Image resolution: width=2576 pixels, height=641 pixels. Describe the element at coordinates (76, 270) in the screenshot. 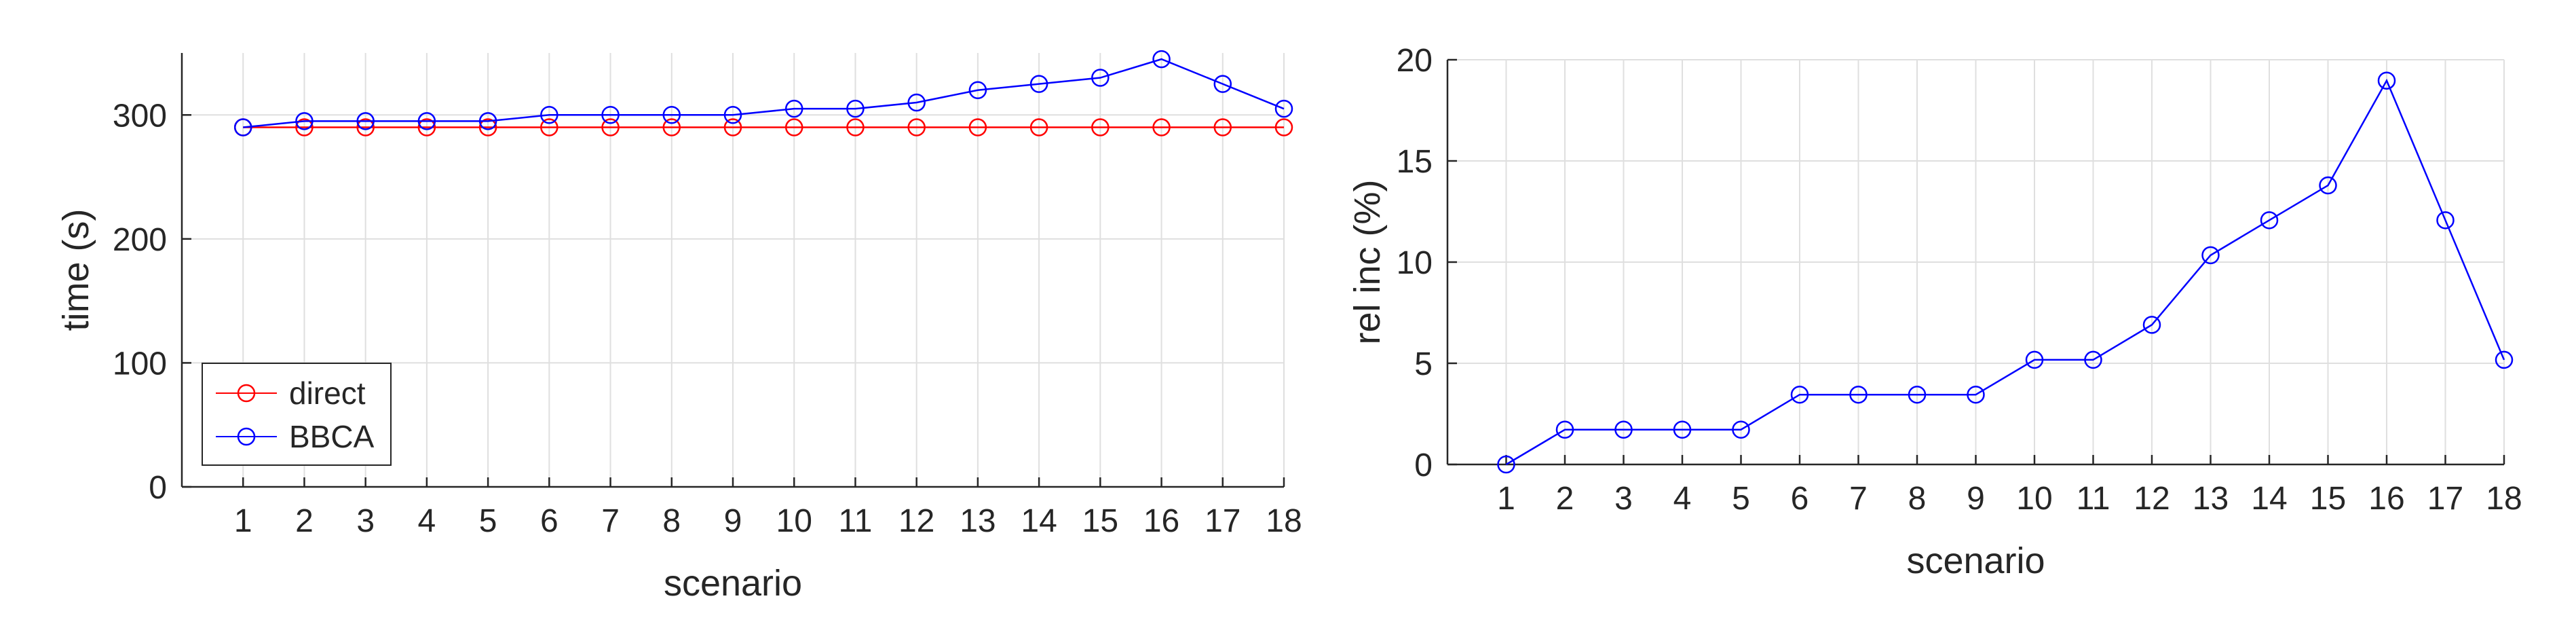

I see `time-chart-y-axis-label: time (s)` at that location.